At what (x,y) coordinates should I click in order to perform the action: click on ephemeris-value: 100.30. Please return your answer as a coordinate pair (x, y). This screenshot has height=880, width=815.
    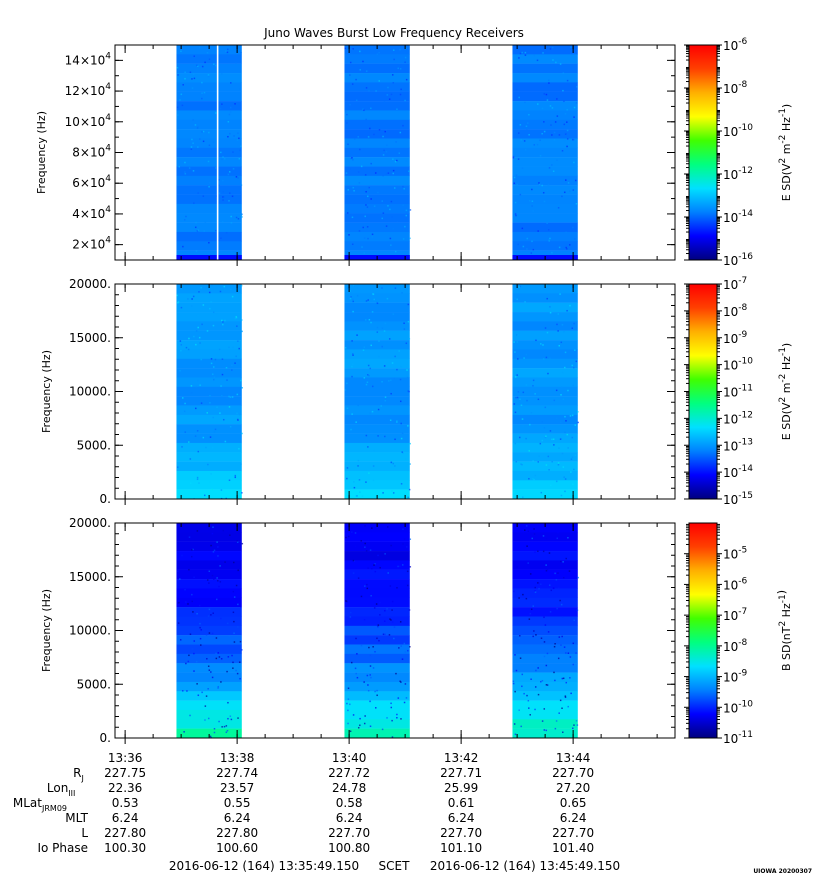
    Looking at the image, I should click on (125, 848).